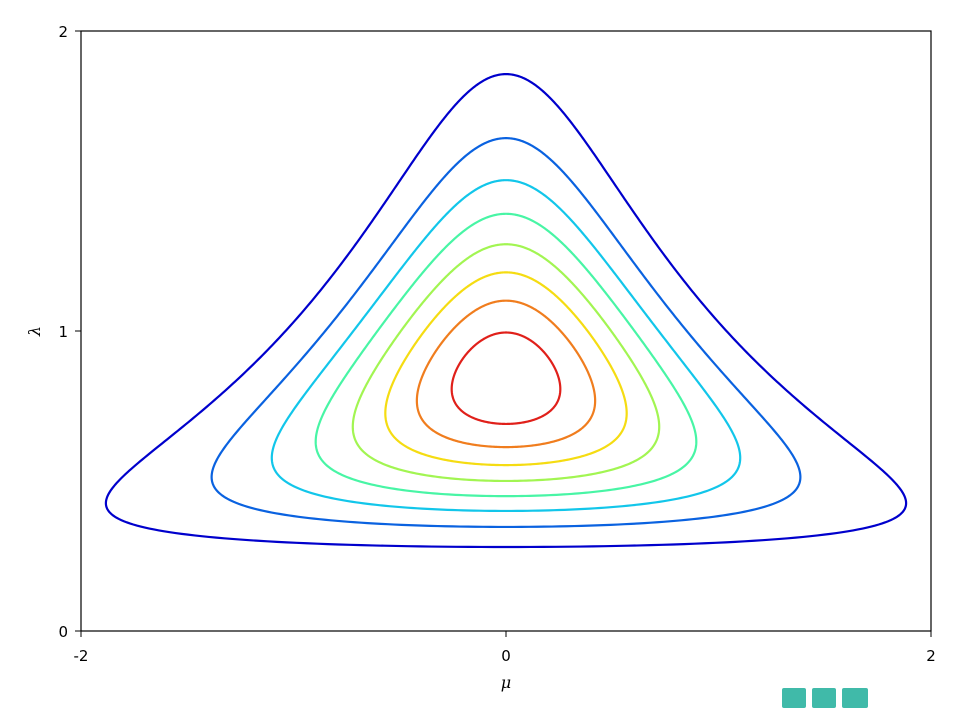  I want to click on y-axis-label: λ, so click(34, 331).